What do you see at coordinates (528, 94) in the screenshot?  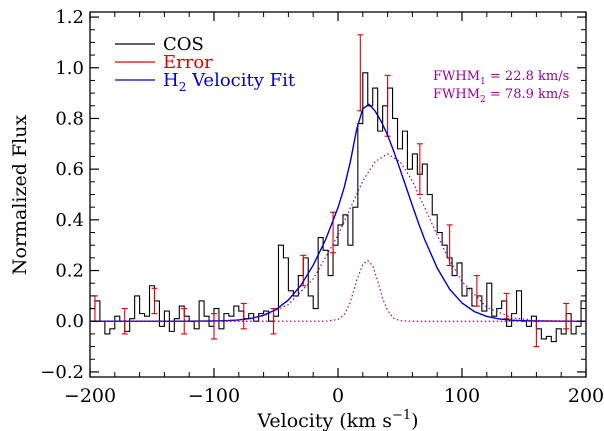 I see `fwhm2-rest: = 78.9 km/s` at bounding box center [528, 94].